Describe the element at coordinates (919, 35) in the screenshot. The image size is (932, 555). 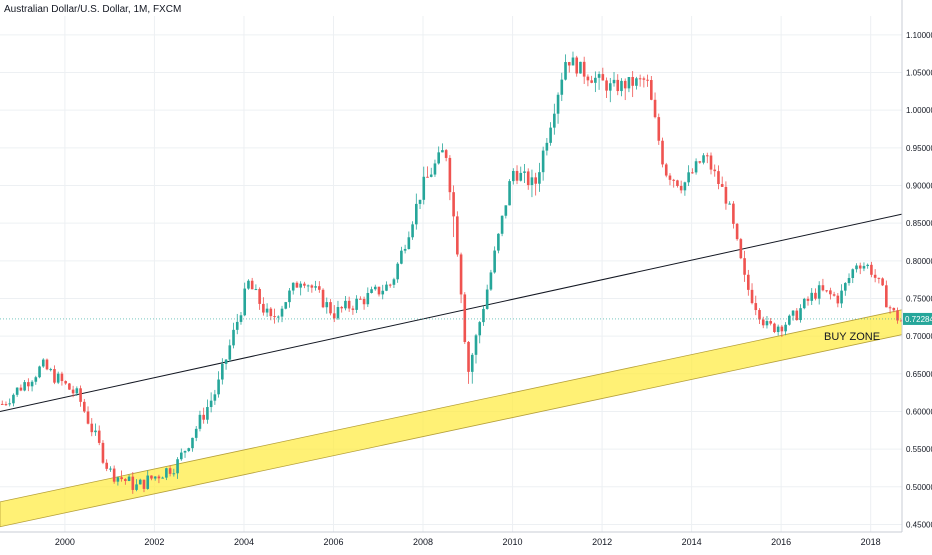
I see `y-tick-label: 1.10000` at that location.